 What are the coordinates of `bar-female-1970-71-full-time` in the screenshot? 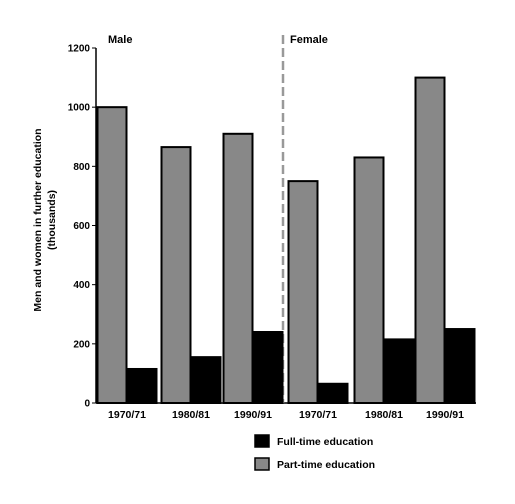 It's located at (333, 393).